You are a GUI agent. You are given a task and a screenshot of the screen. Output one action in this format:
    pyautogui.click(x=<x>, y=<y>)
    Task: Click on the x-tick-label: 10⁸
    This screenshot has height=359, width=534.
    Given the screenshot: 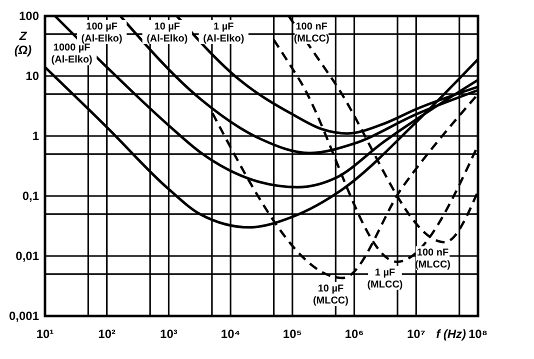 What is the action you would take?
    pyautogui.click(x=478, y=334)
    